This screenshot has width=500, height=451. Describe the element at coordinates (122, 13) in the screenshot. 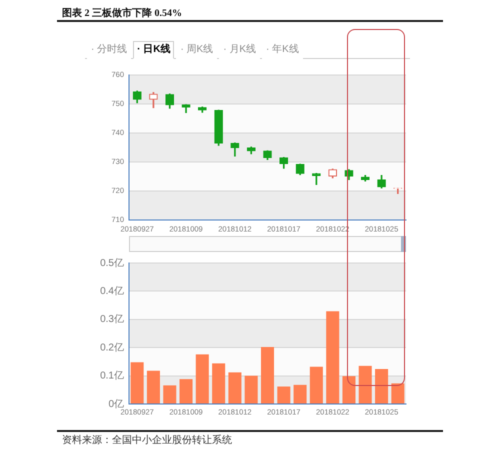

I see `chart-title: 图表 2 三板做市下降 0.54%` at that location.